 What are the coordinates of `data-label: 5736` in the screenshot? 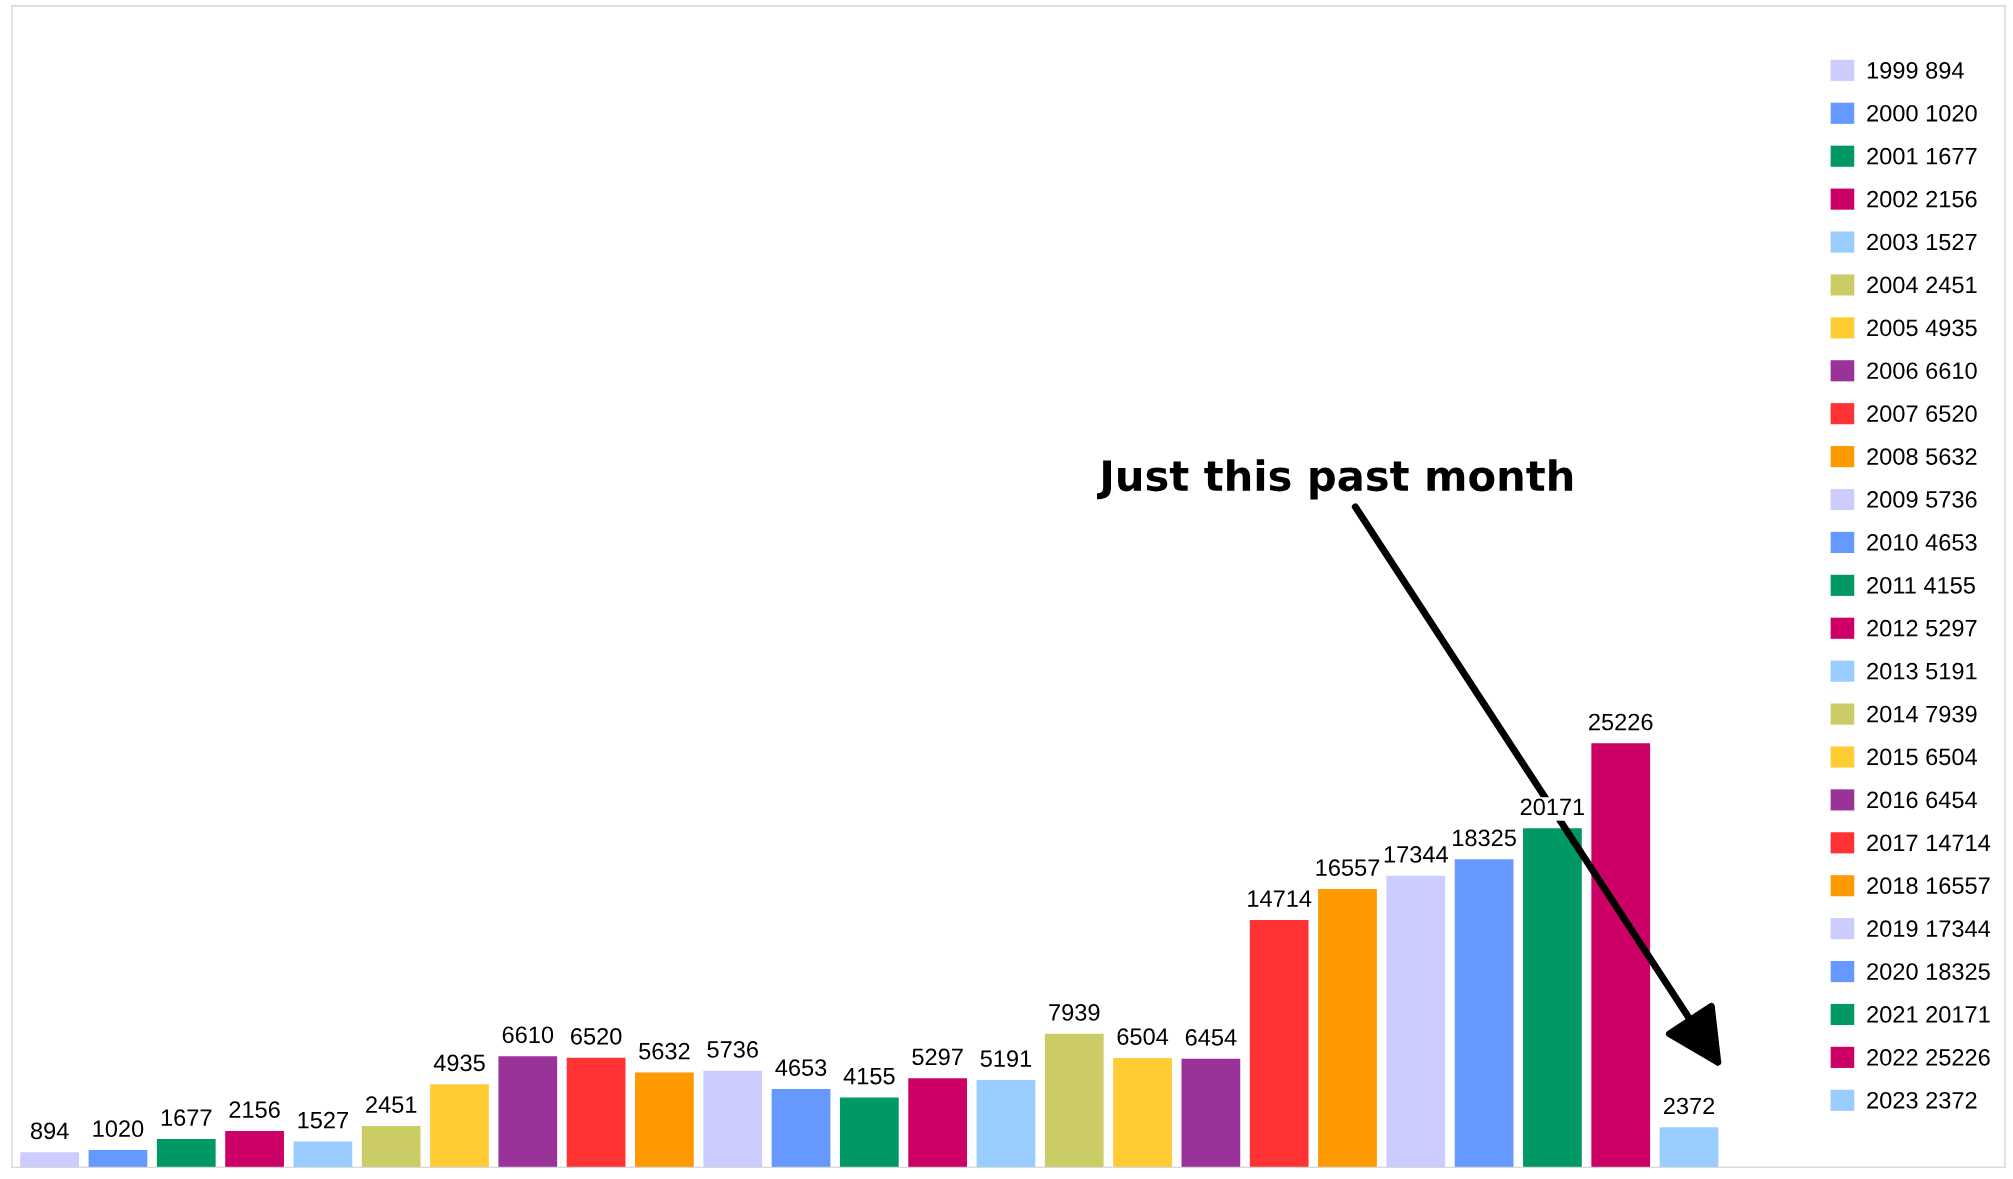 It's located at (732, 1049).